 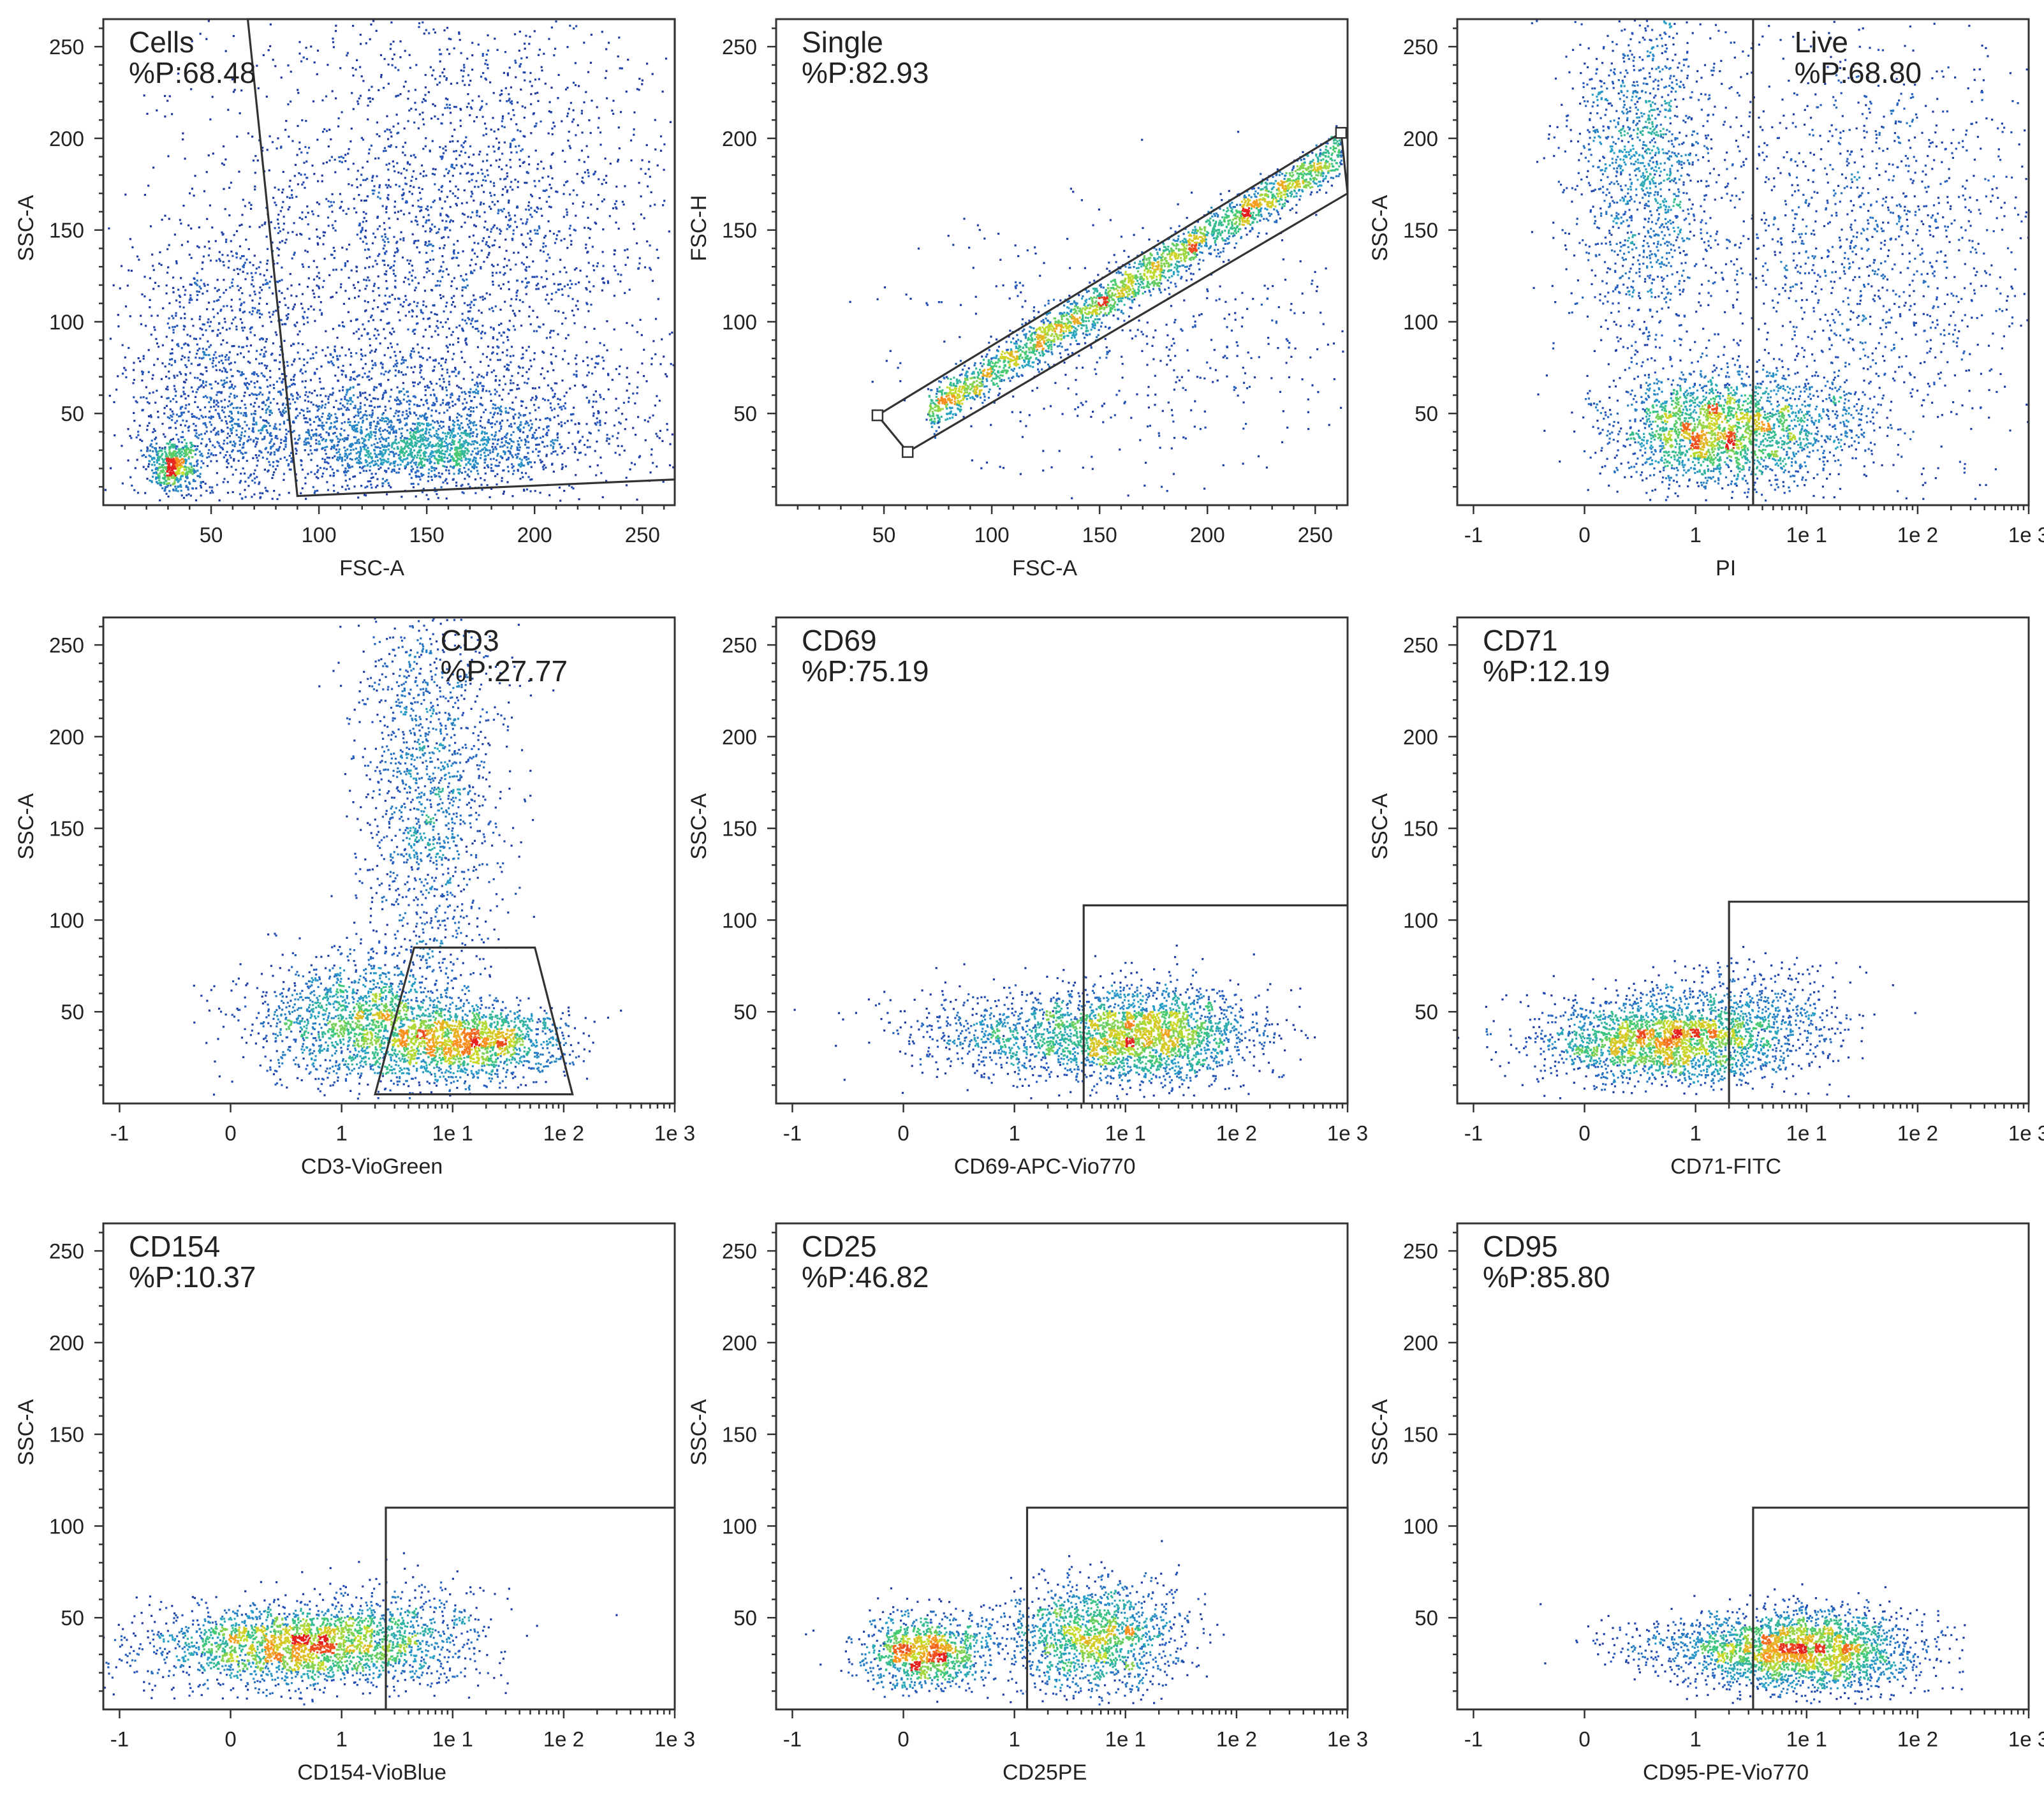 What do you see at coordinates (1520, 640) in the screenshot?
I see `gate-name: CD71` at bounding box center [1520, 640].